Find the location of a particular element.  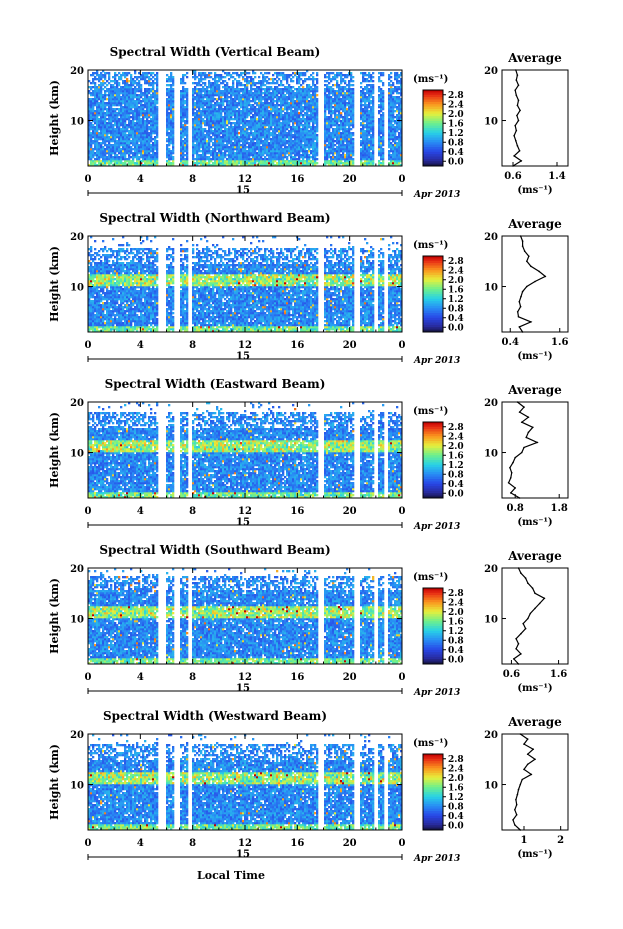

average-x-tick-label: 1.6 is located at coordinates (558, 674).